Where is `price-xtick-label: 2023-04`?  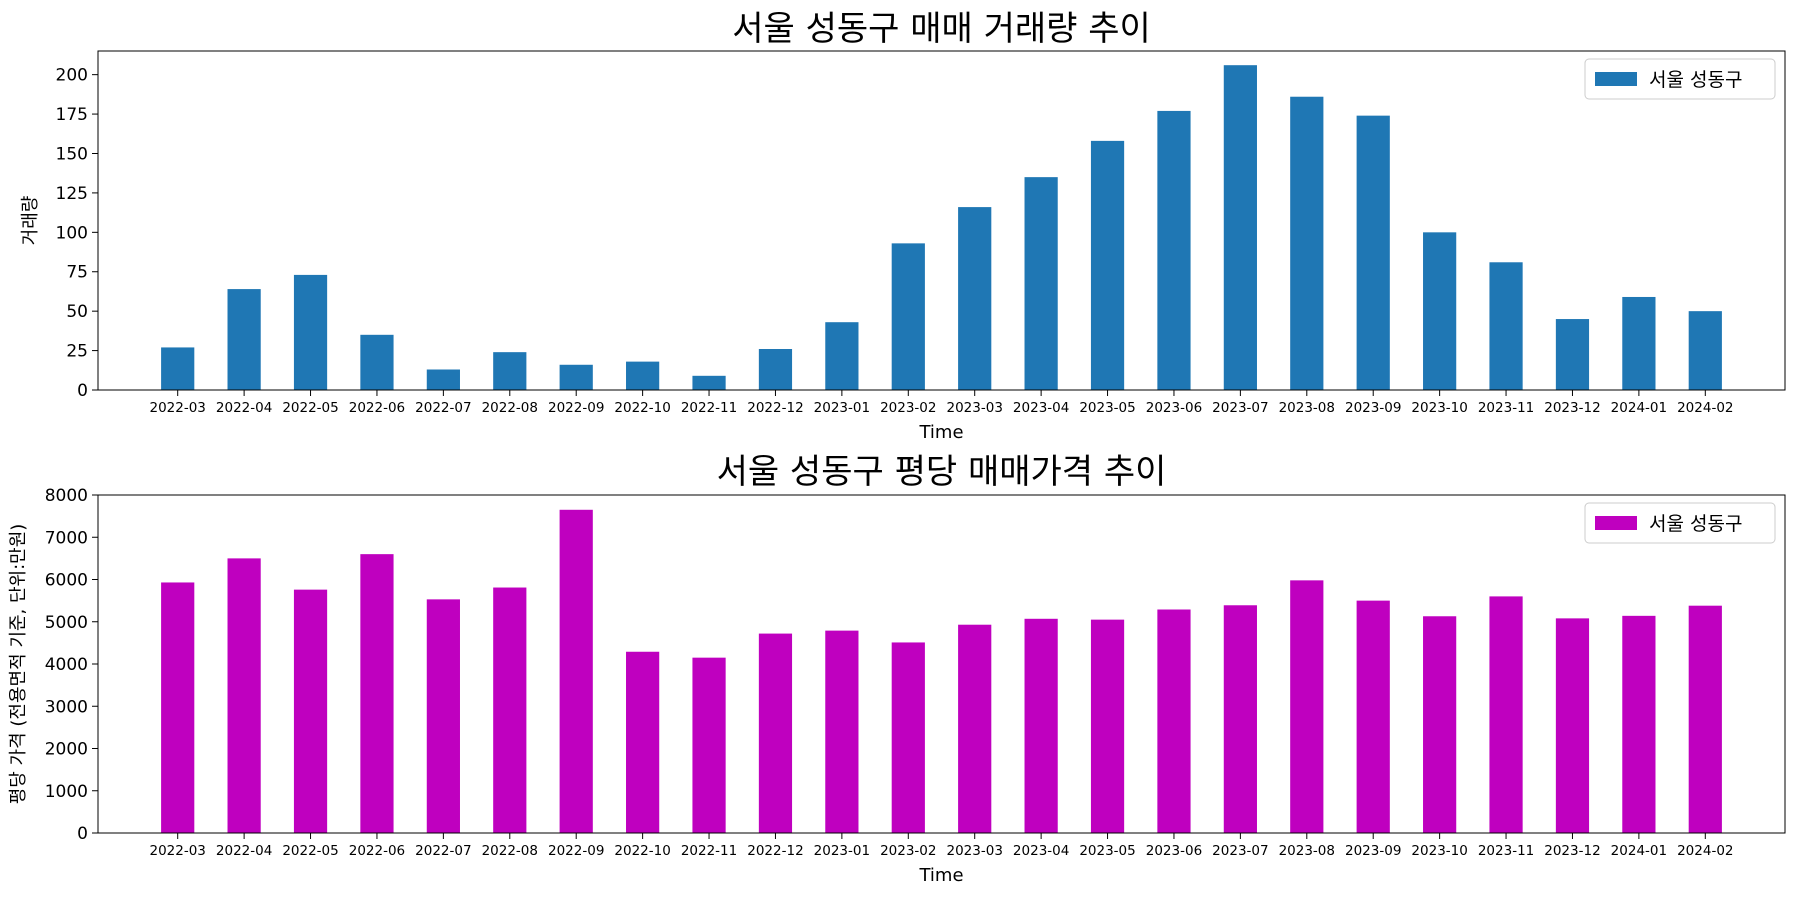
price-xtick-label: 2023-04 is located at coordinates (1041, 851).